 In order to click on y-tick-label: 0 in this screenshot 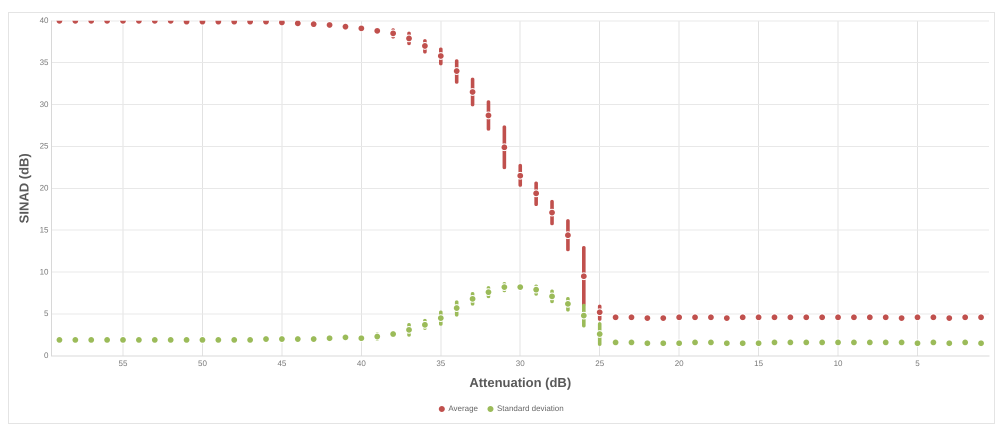, I will do `click(47, 355)`.